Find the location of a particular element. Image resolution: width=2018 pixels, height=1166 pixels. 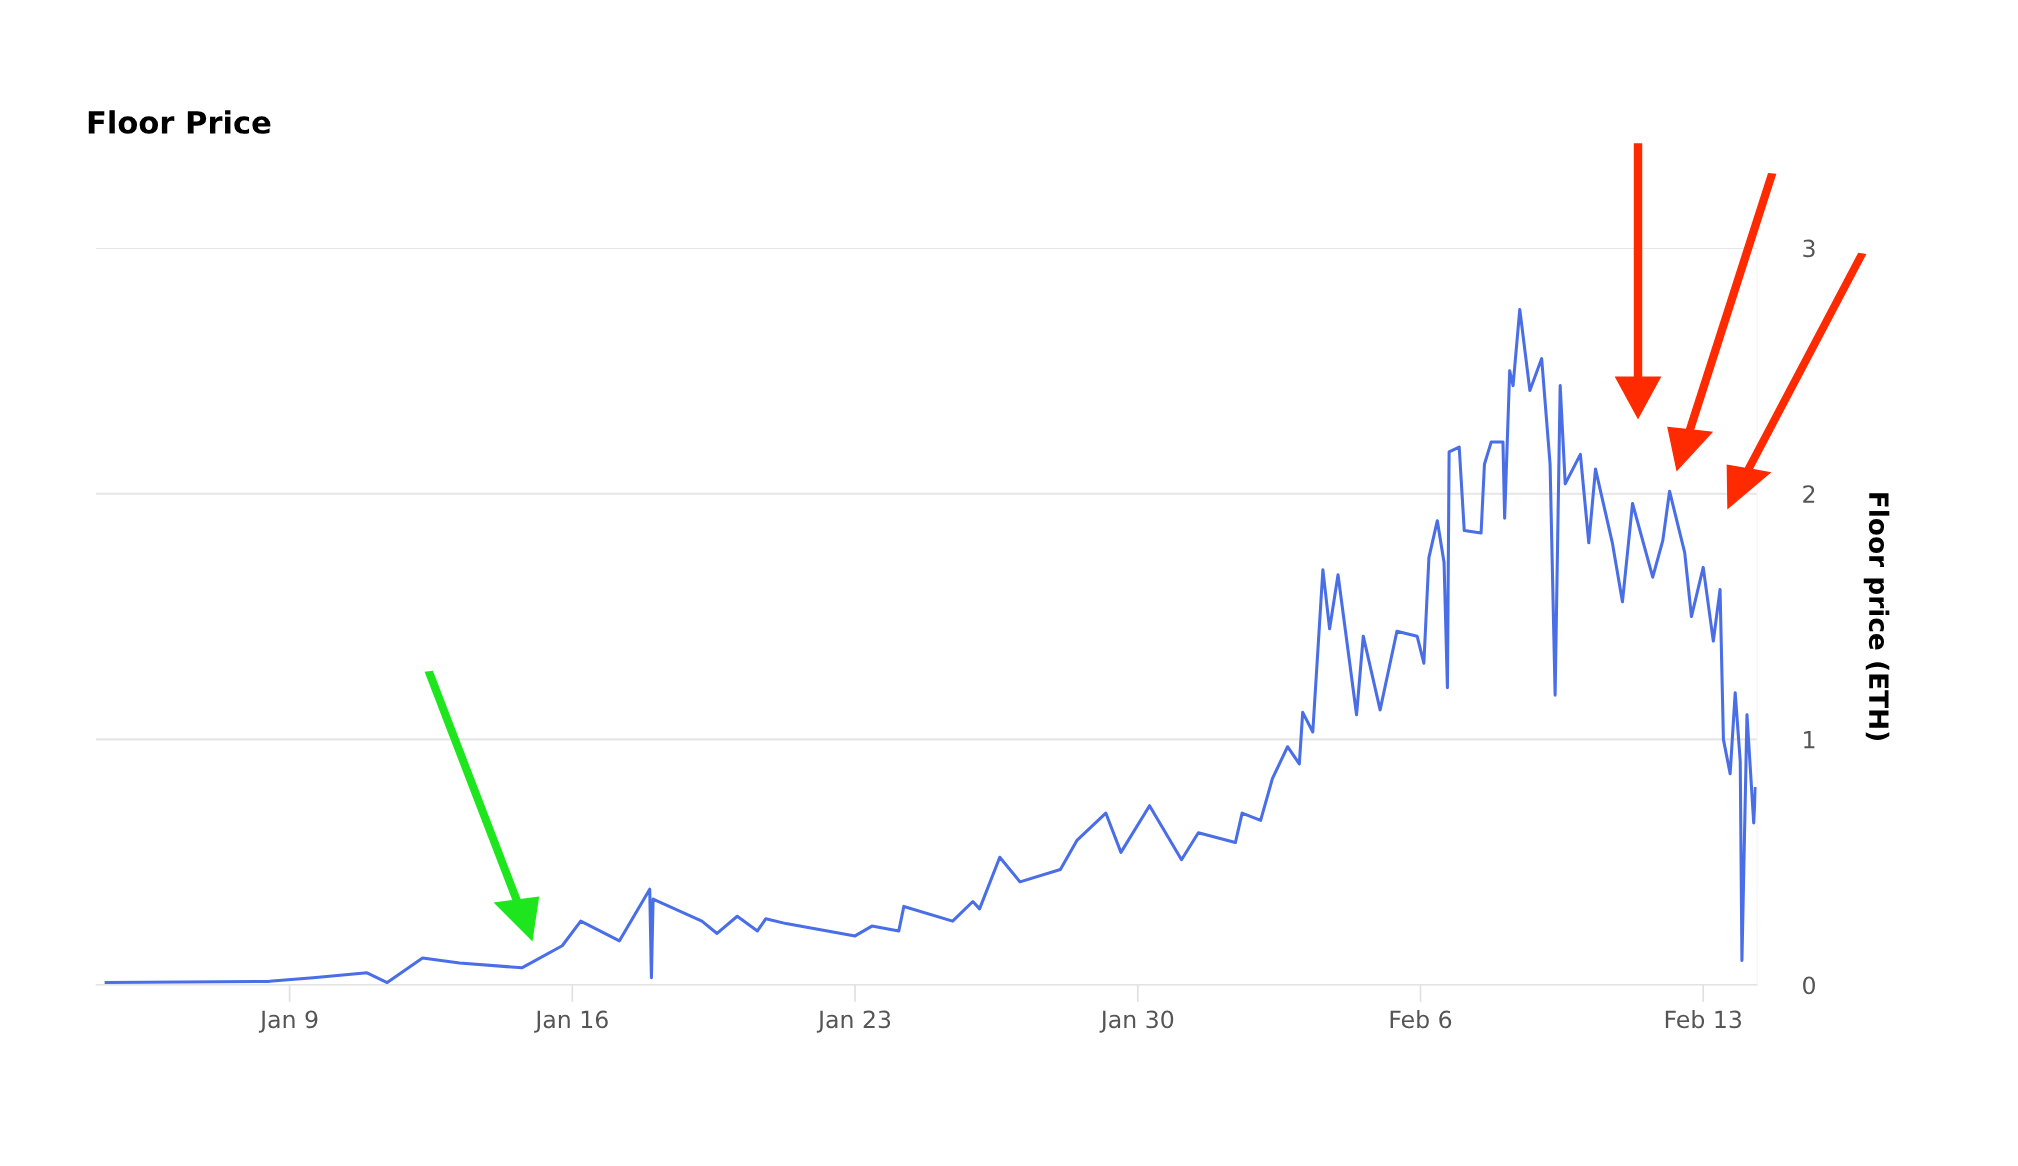

y-tick-label: 2 is located at coordinates (1809, 494).